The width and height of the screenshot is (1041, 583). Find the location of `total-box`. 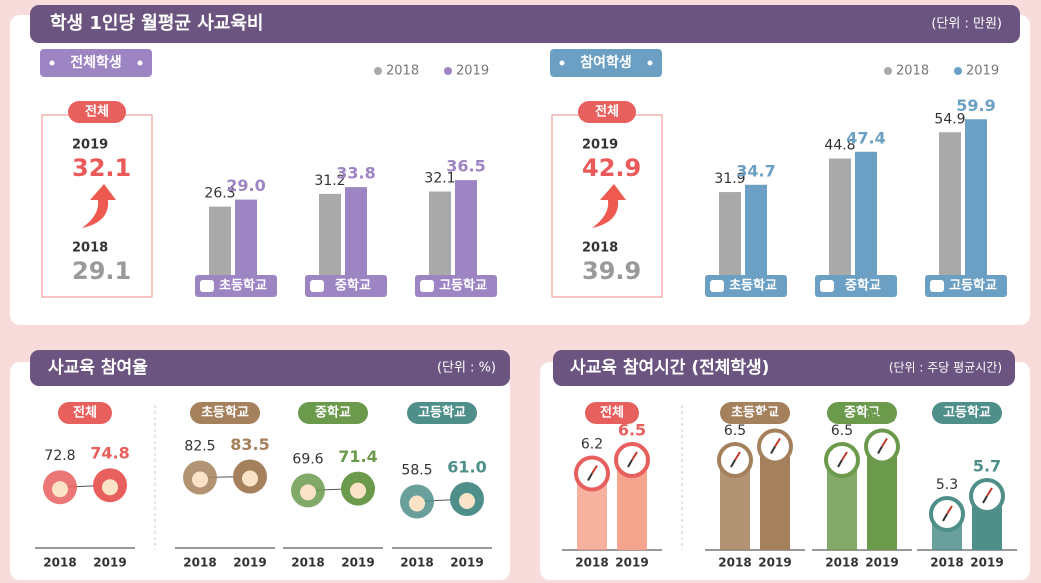

total-box is located at coordinates (607, 206).